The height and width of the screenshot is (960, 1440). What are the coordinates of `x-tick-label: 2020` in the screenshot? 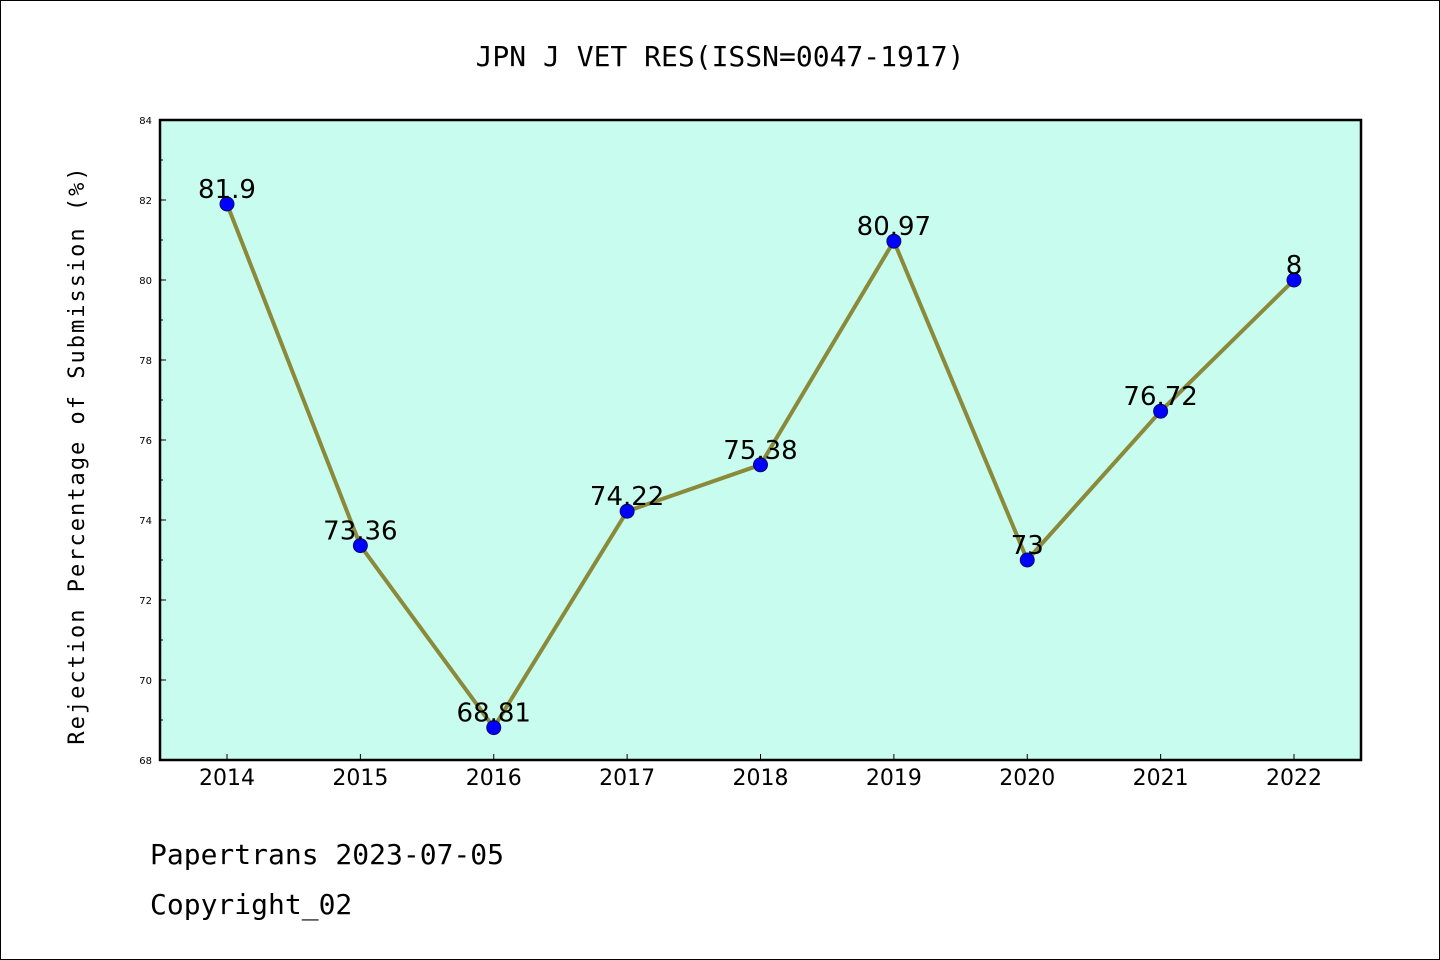 It's located at (1027, 778).